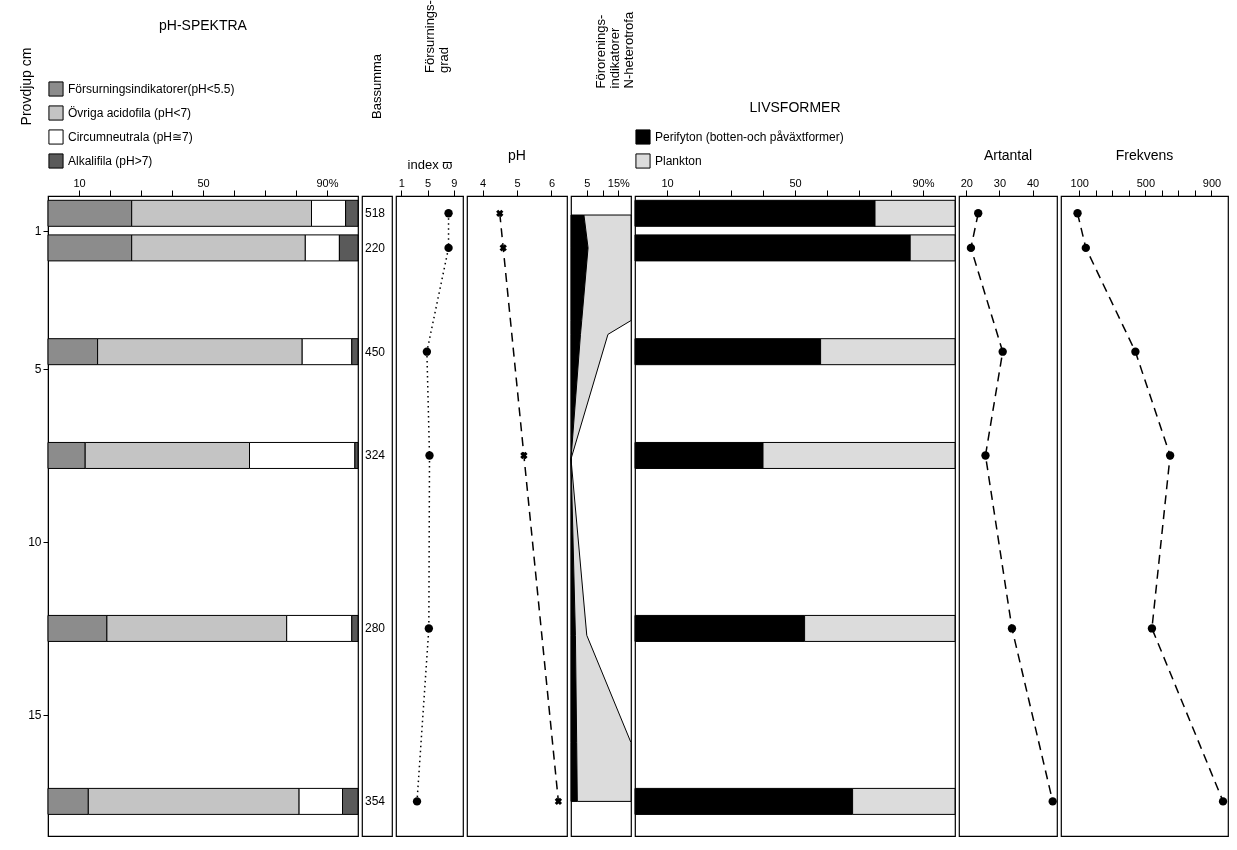 The height and width of the screenshot is (850, 1237). What do you see at coordinates (25, 86) in the screenshot?
I see `y-axis-title: Provdjup cm` at bounding box center [25, 86].